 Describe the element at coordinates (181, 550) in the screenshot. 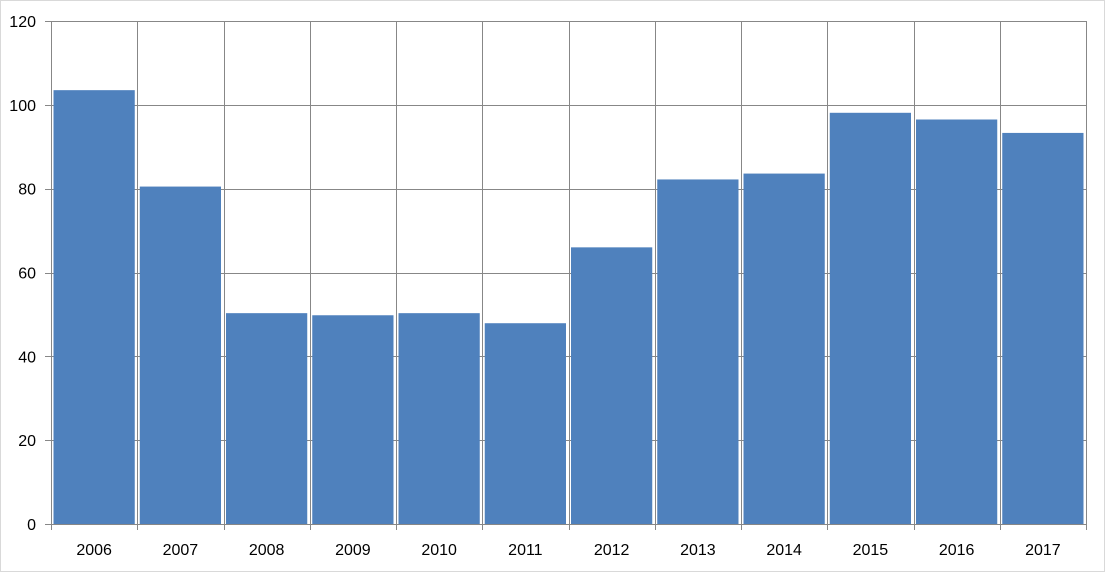

I see `x-tick-label: 2007` at that location.